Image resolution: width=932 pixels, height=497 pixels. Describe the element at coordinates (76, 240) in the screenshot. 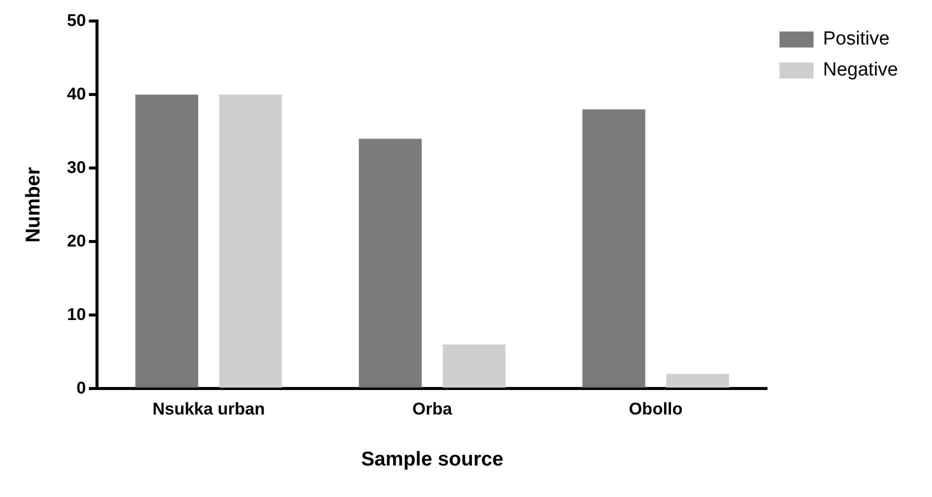

I see `y-tick-label: 20` at that location.